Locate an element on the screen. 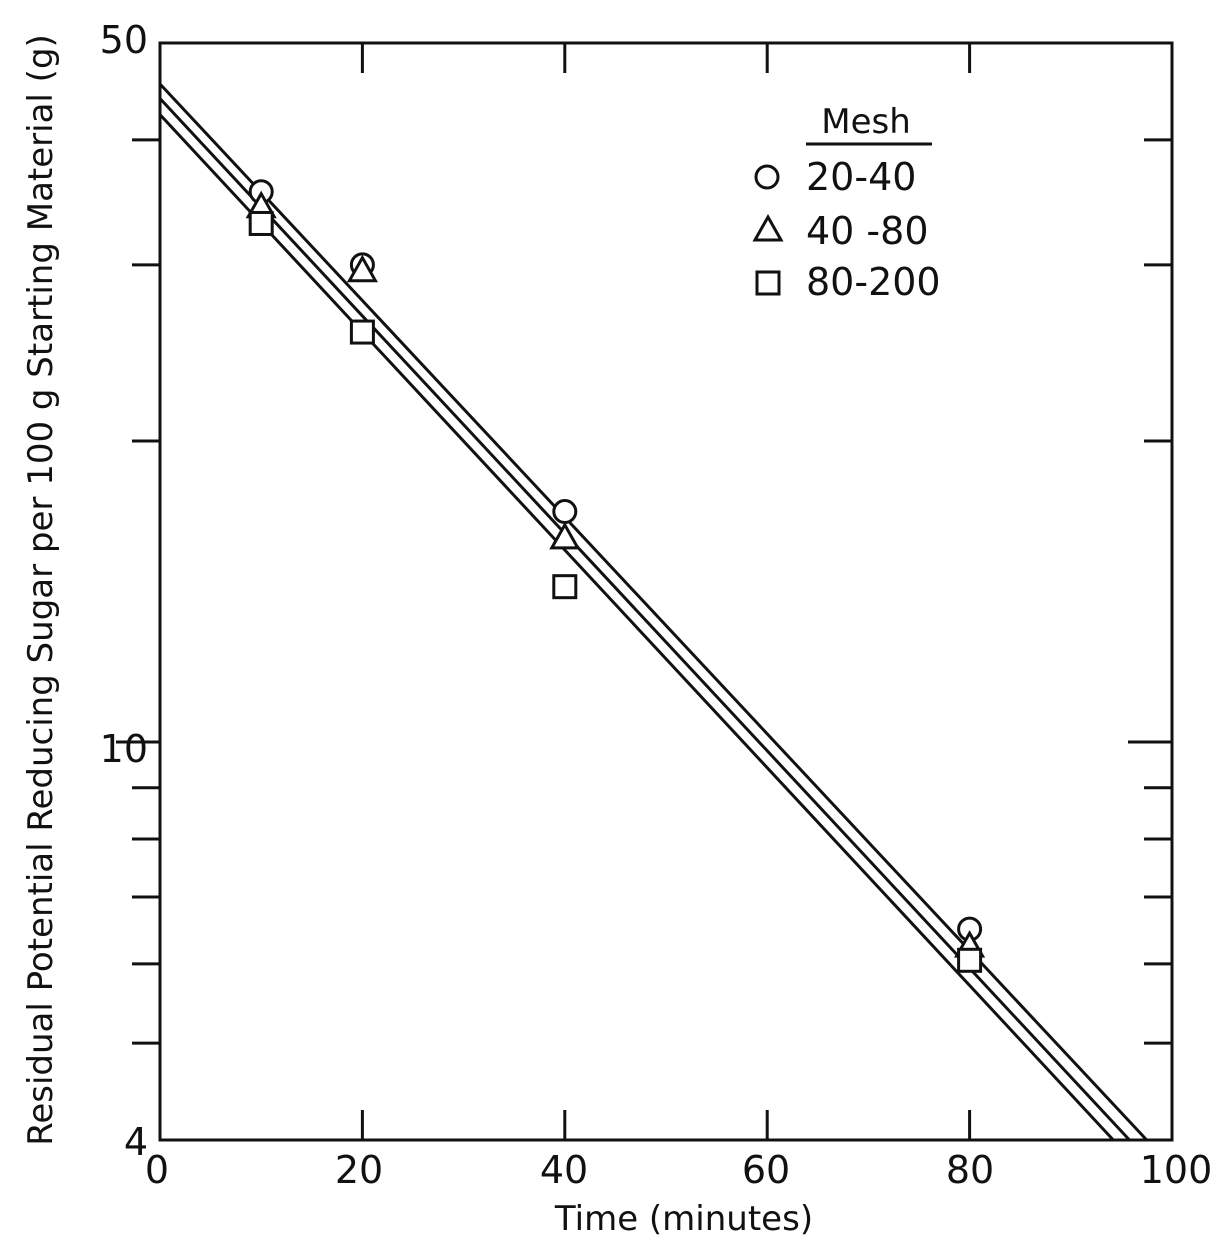 This screenshot has height=1241, width=1227. legend-circle-icon is located at coordinates (767, 177).